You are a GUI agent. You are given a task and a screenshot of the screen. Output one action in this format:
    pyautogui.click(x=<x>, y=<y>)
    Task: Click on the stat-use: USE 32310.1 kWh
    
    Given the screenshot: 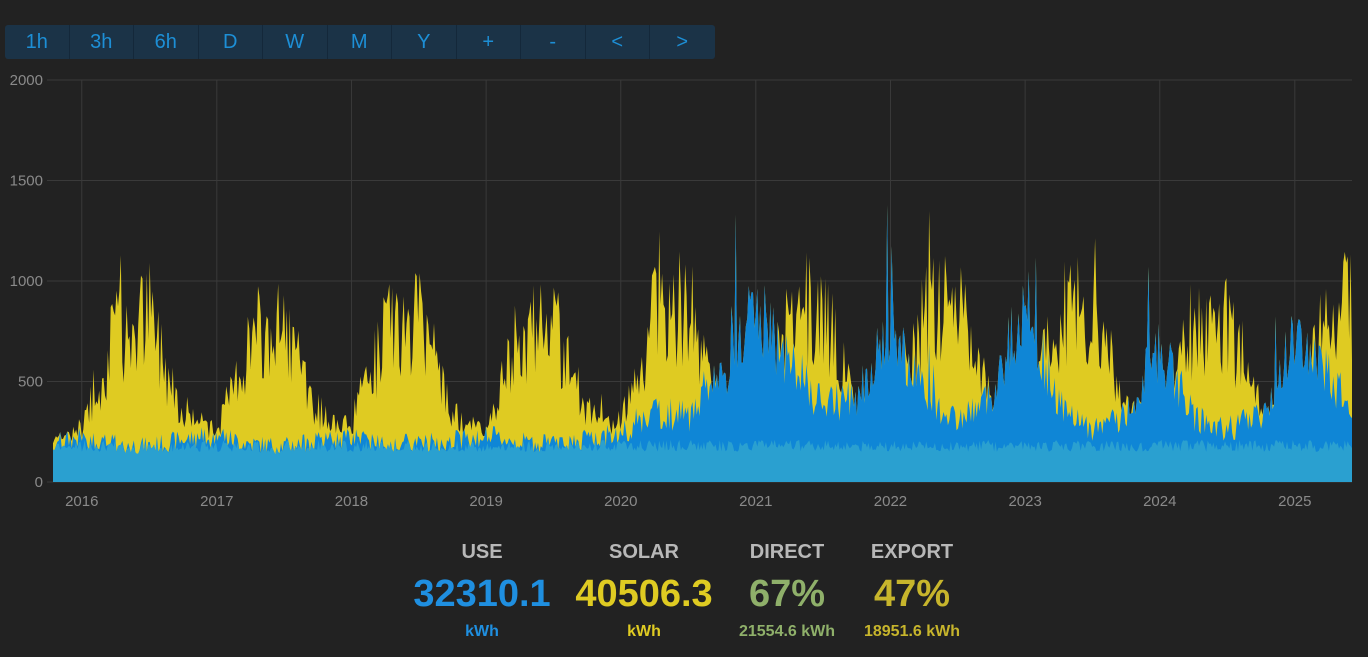 What is the action you would take?
    pyautogui.click(x=482, y=590)
    